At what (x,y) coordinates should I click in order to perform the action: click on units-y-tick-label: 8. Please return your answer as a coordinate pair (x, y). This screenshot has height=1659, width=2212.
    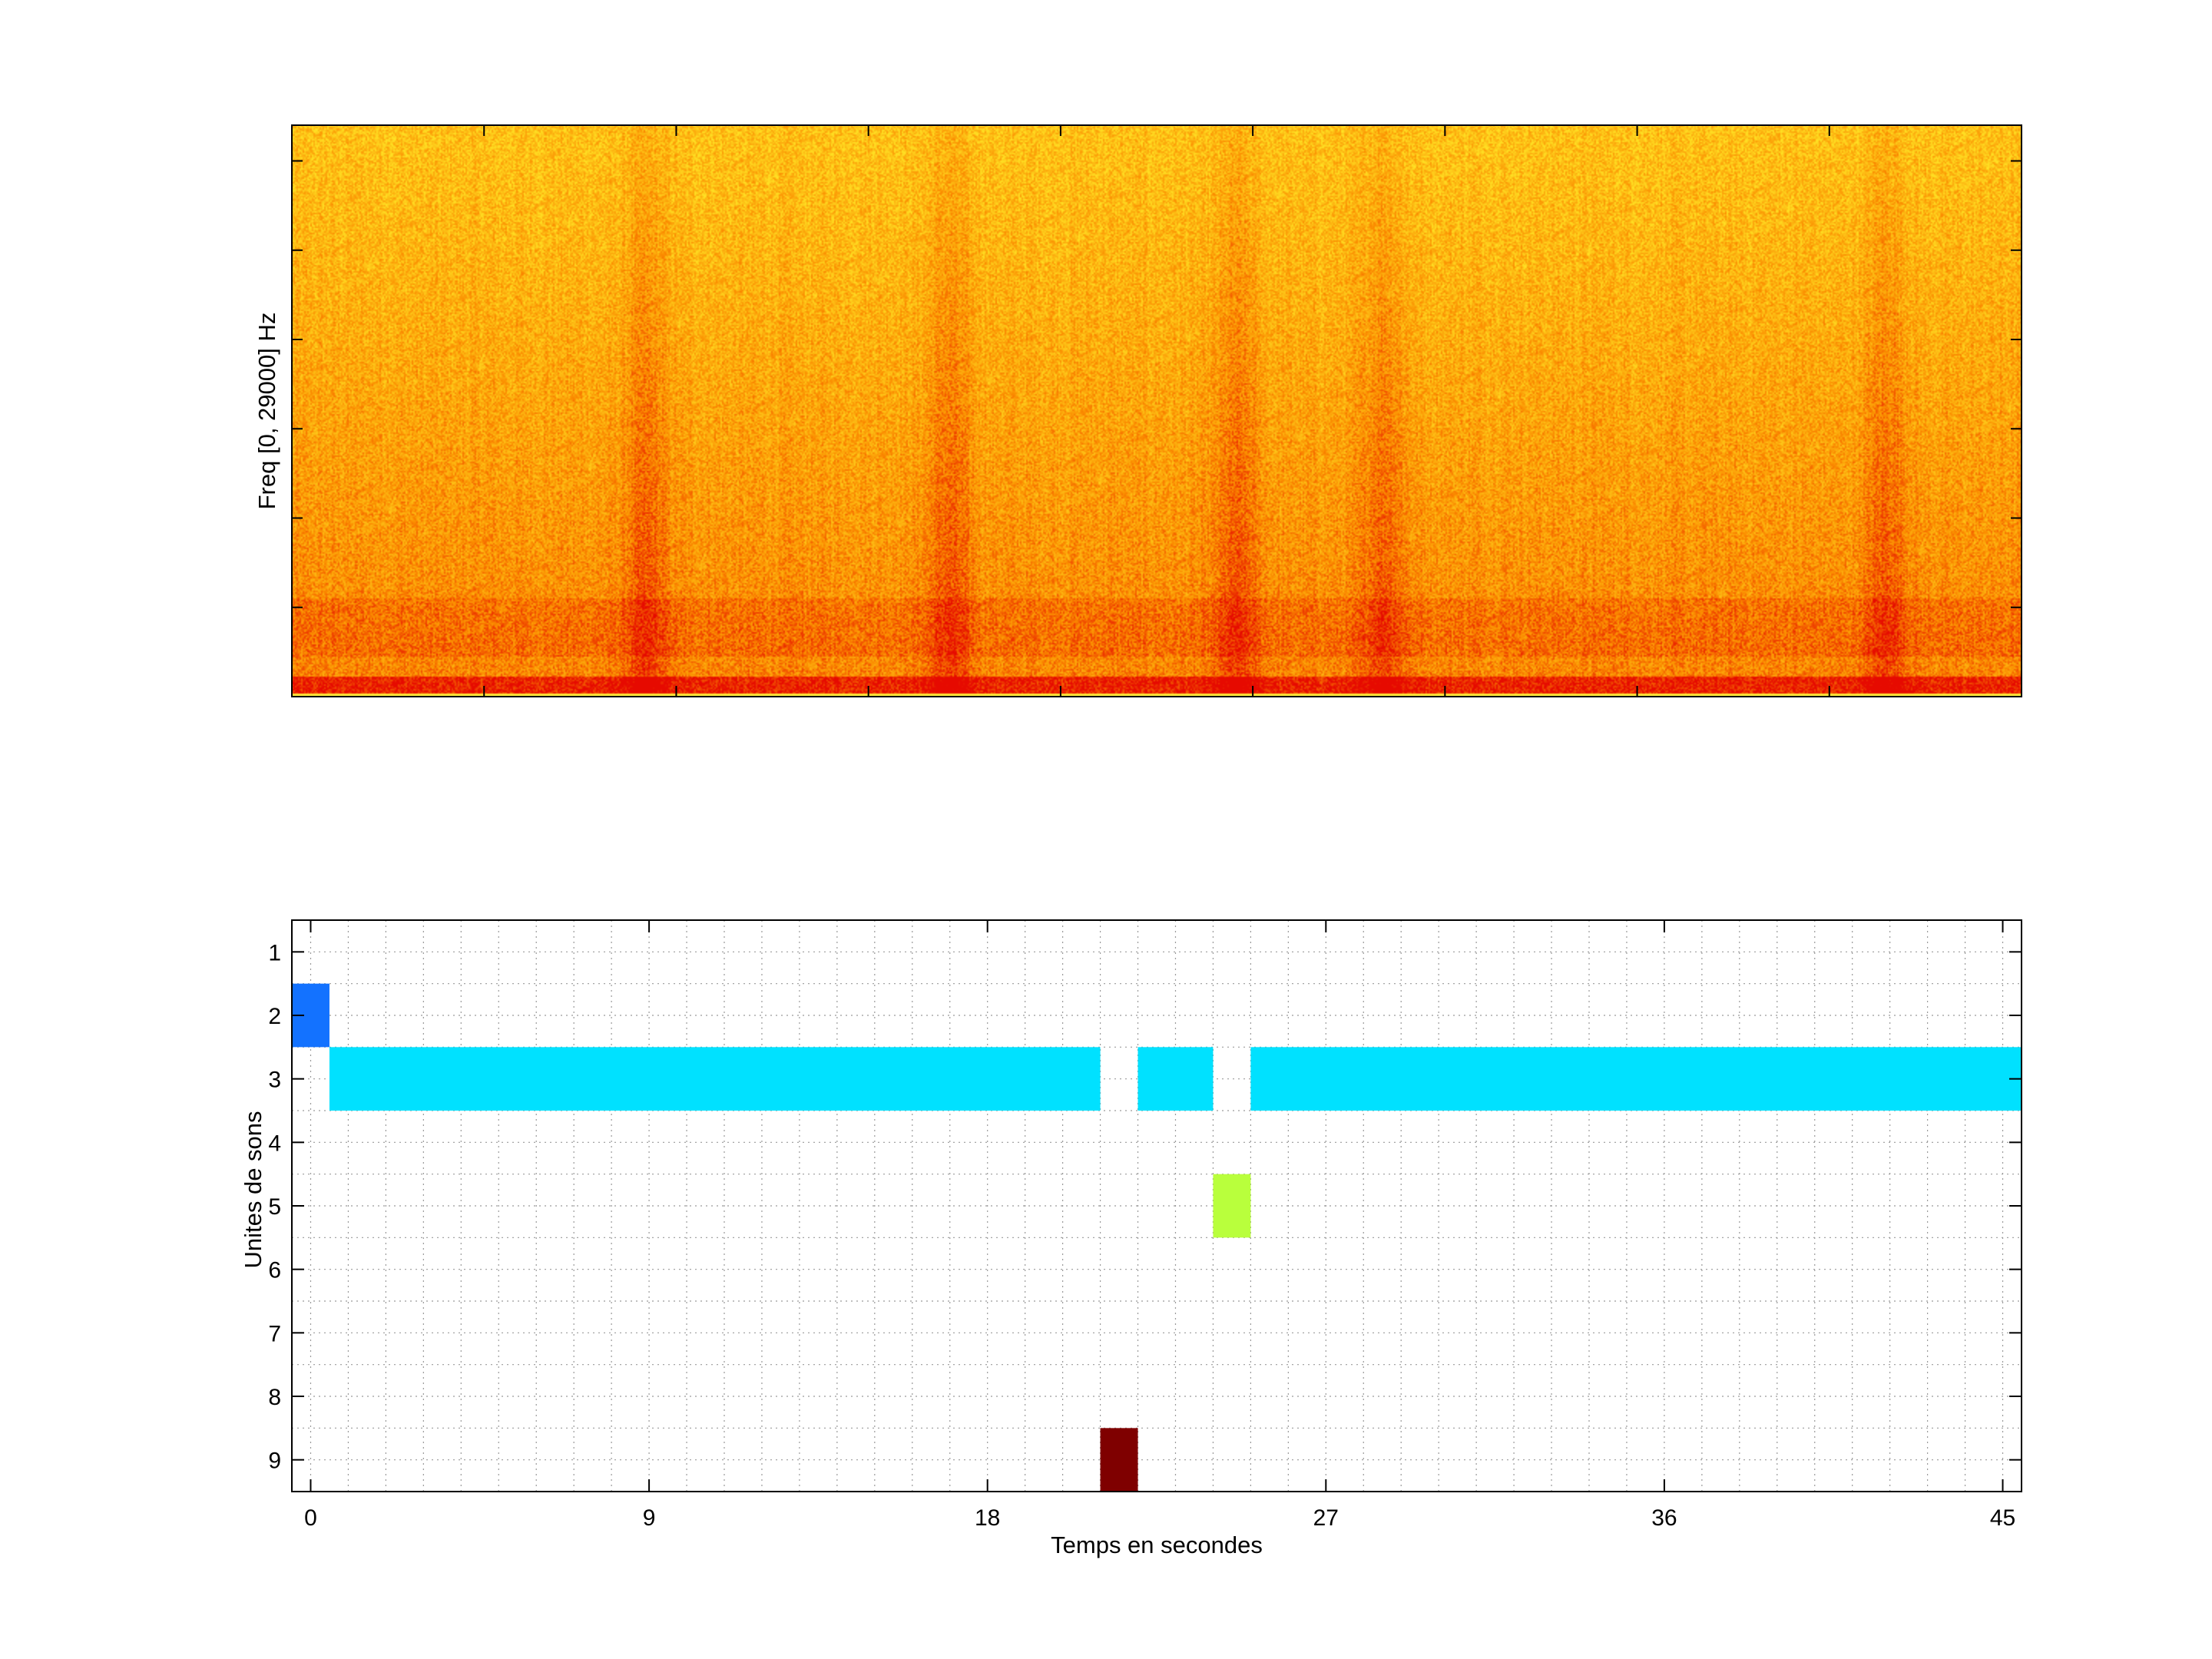
    Looking at the image, I should click on (275, 1397).